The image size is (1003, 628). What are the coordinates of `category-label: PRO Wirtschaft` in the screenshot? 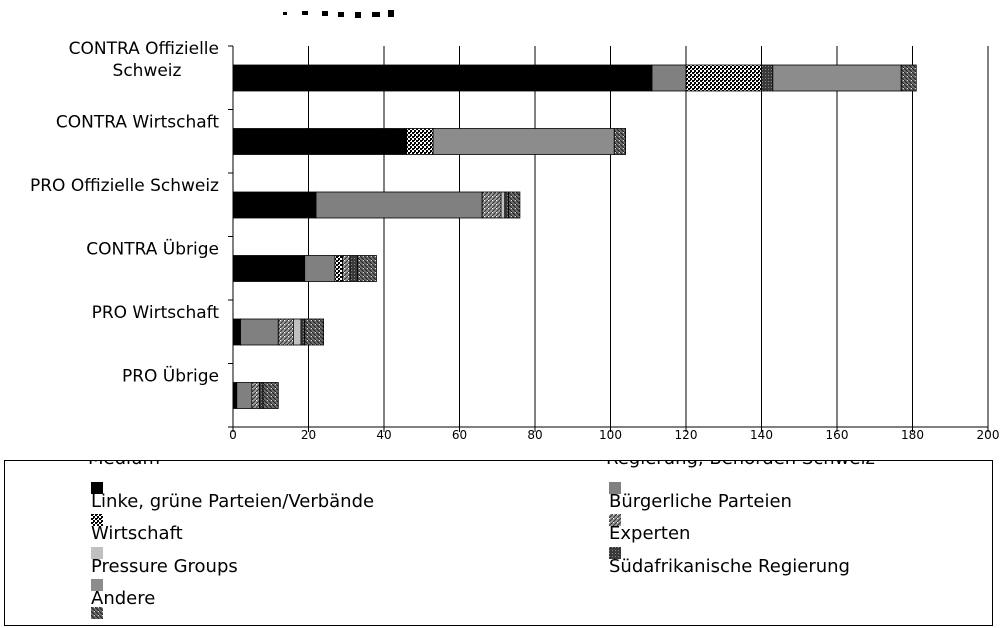 It's located at (156, 313).